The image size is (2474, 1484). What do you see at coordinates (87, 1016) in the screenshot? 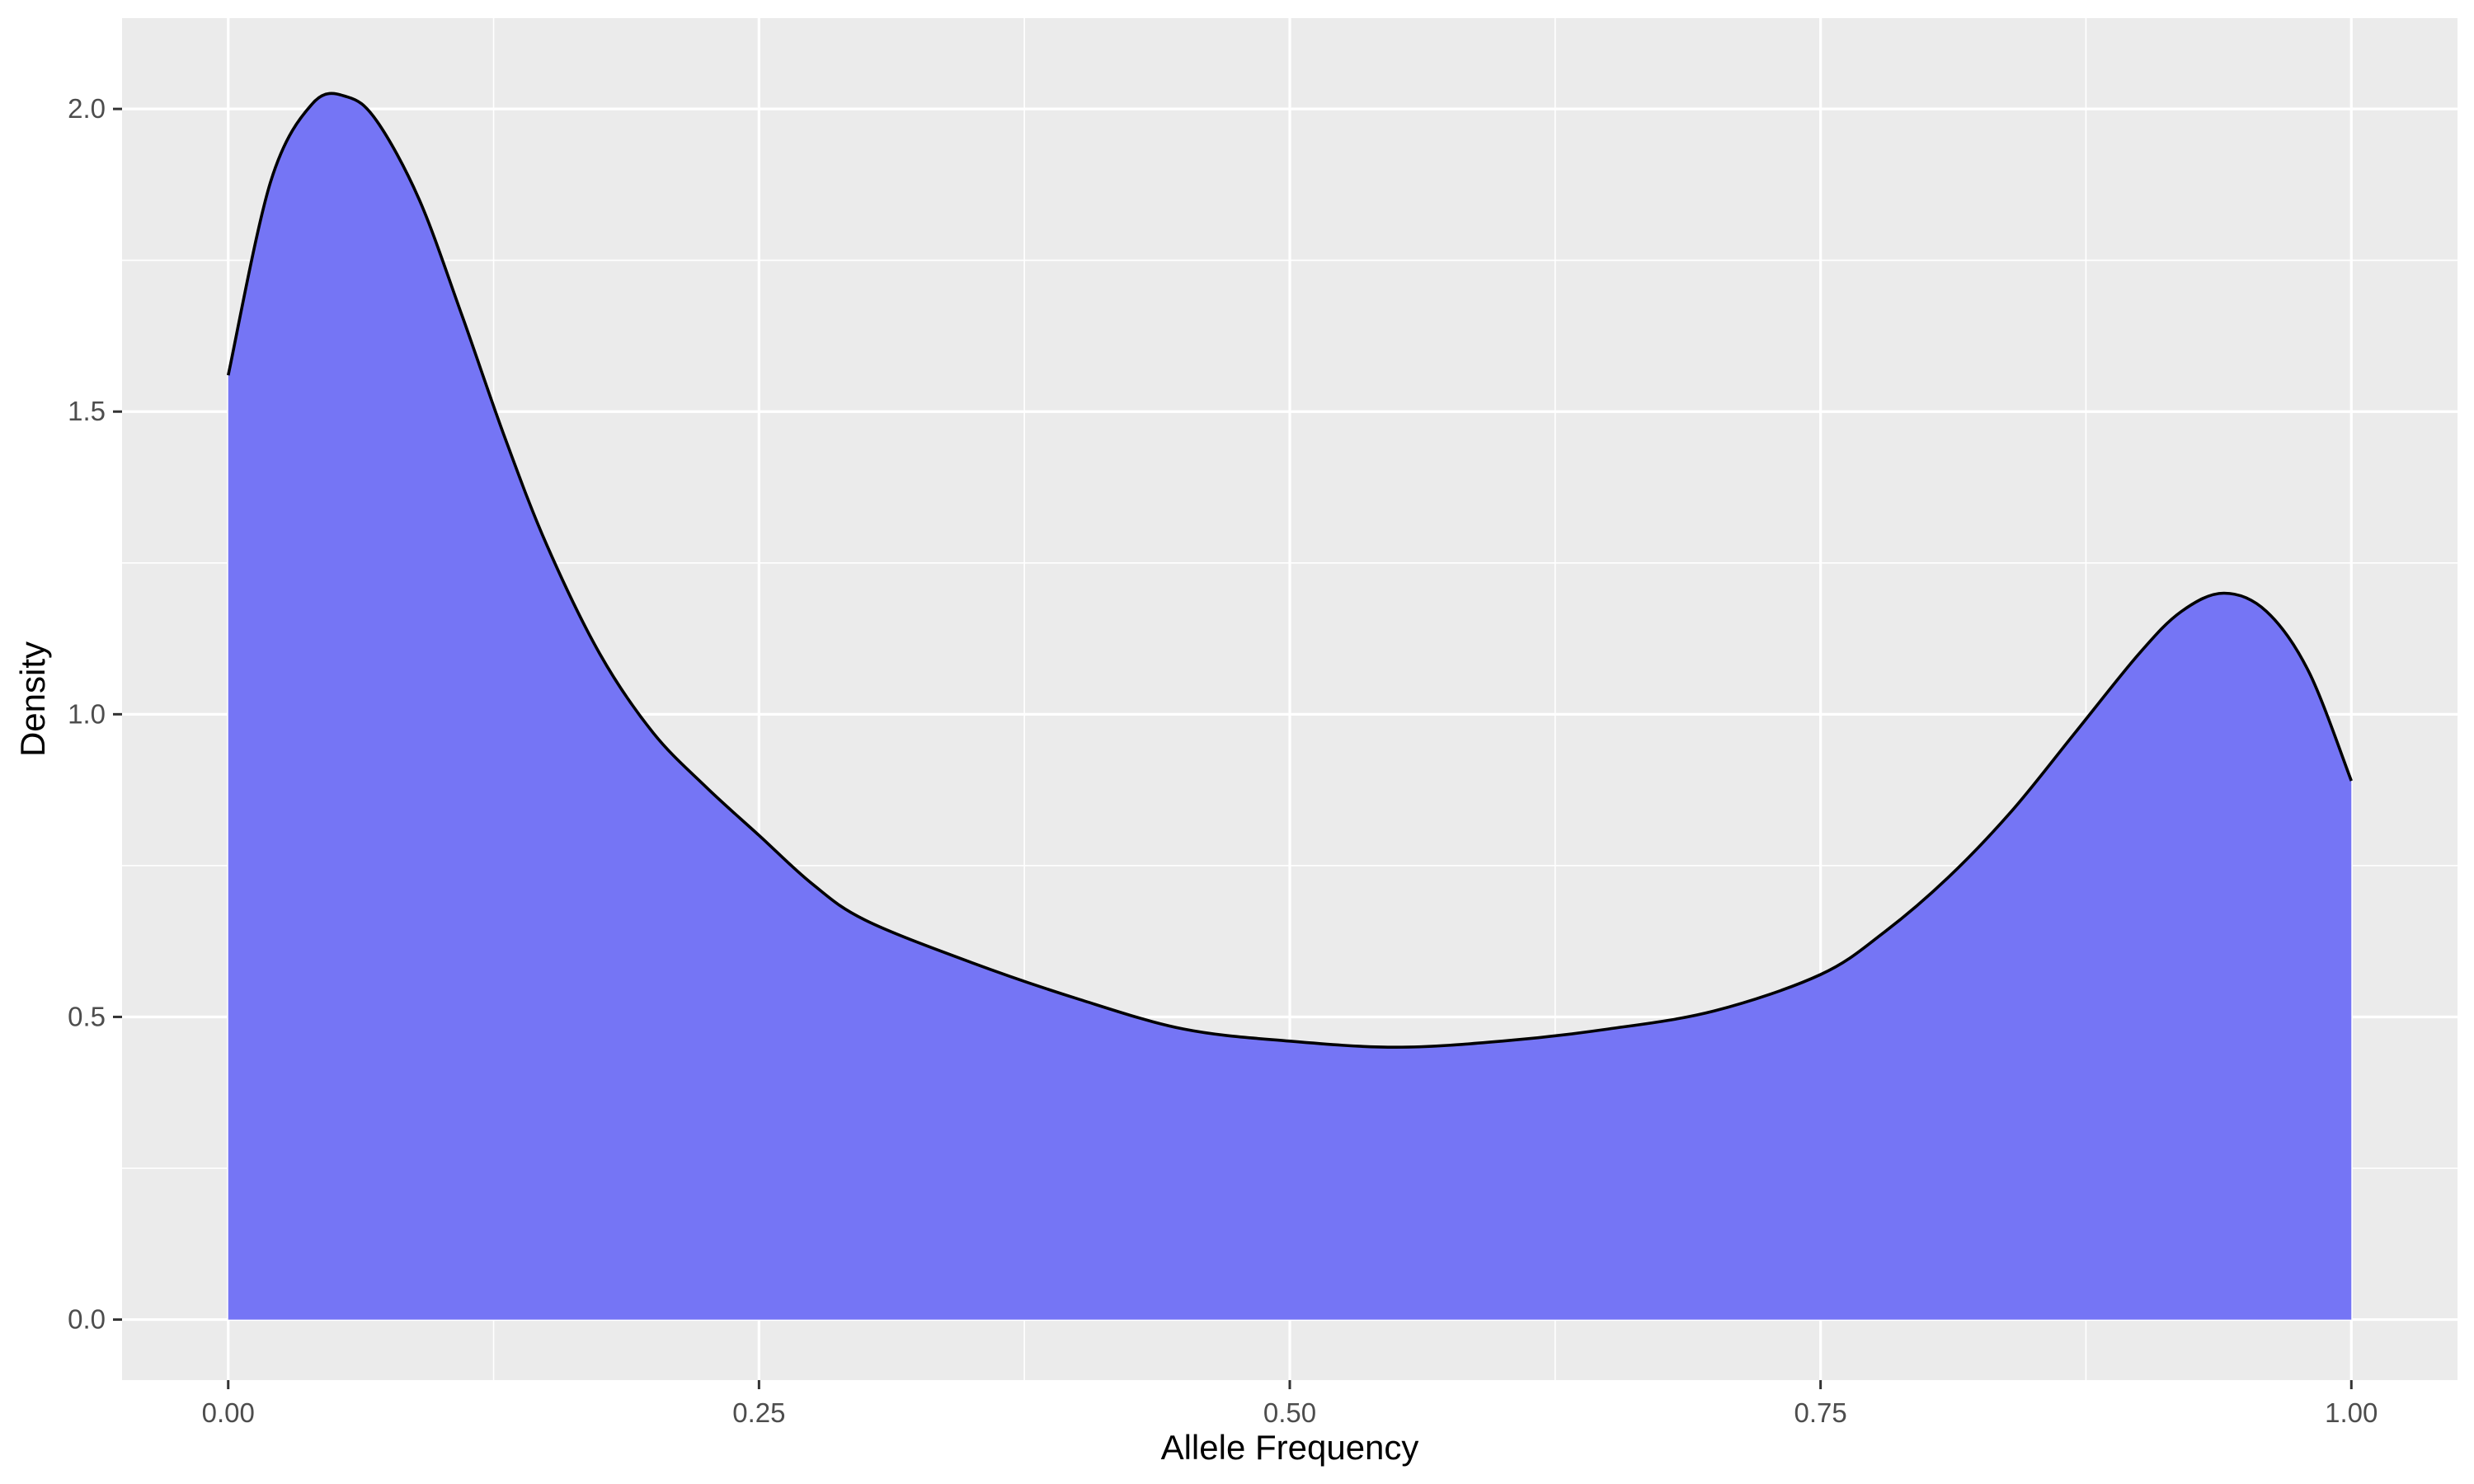
I see `y-tick-label: 0.5` at bounding box center [87, 1016].